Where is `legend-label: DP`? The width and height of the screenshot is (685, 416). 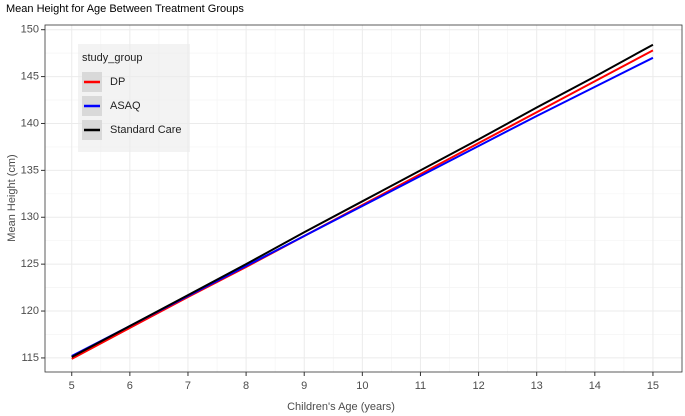
legend-label: DP is located at coordinates (117, 82).